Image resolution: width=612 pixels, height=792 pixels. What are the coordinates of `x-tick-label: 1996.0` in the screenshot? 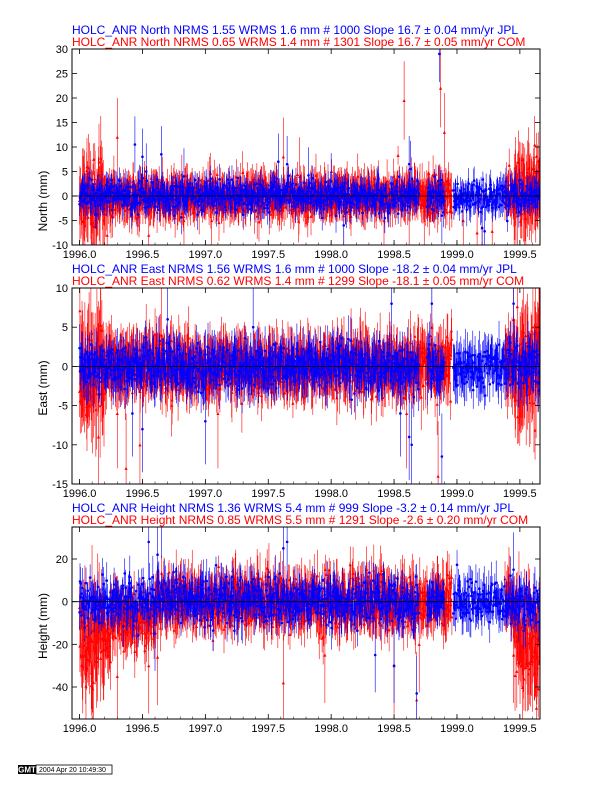 It's located at (80, 255).